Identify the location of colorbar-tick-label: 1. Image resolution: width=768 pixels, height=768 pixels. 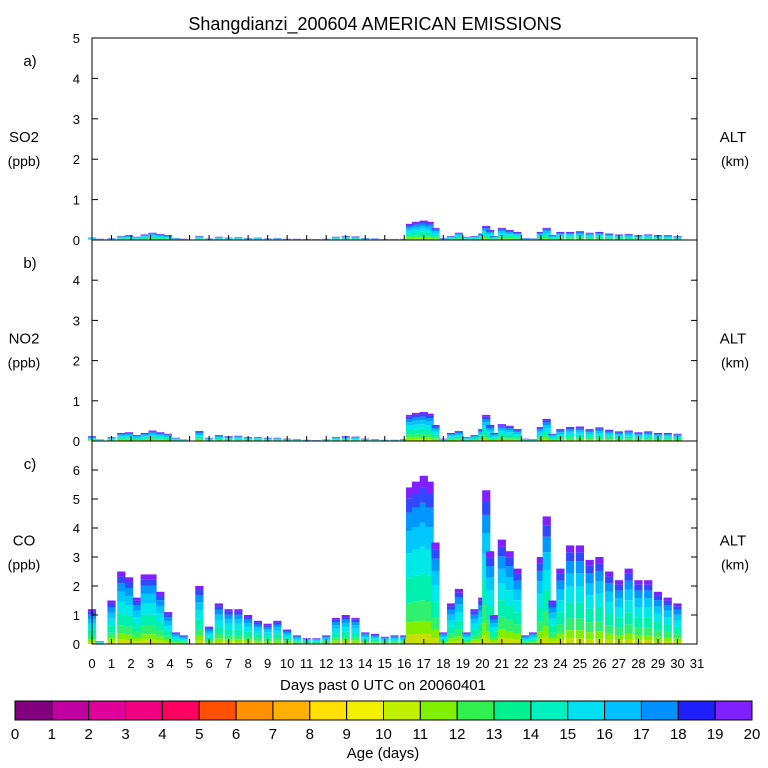
(52, 734).